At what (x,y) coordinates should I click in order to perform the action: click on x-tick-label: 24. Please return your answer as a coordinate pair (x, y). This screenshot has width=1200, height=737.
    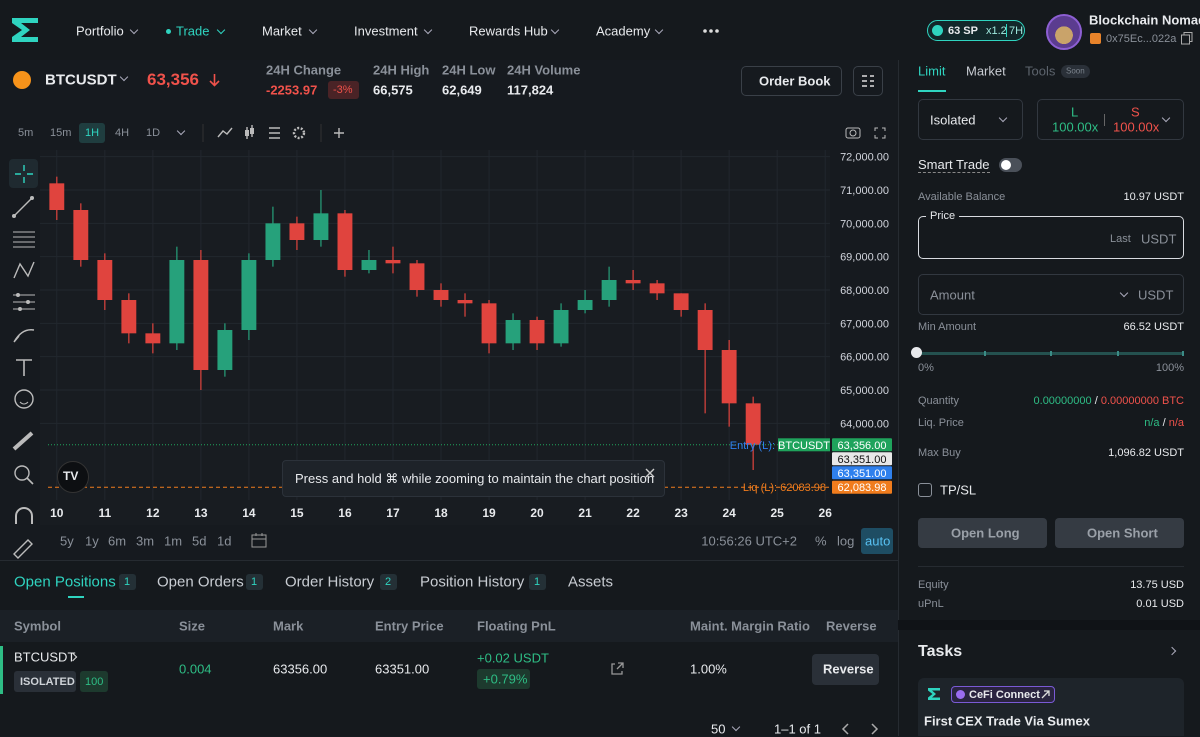
    Looking at the image, I should click on (729, 513).